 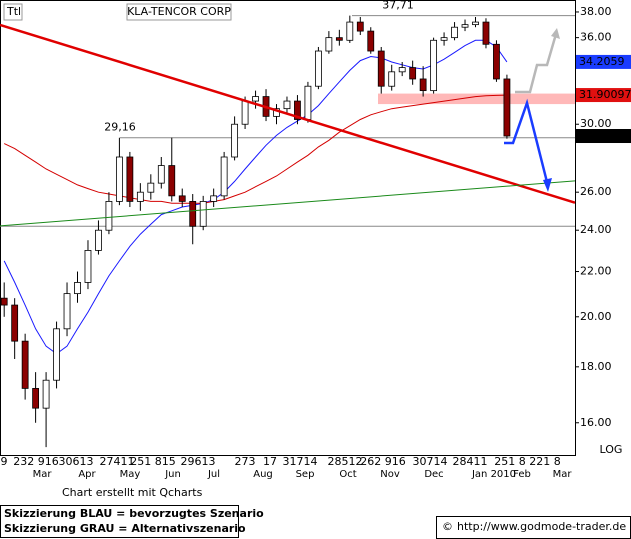 I want to click on x-month-label: Nov, so click(x=390, y=474).